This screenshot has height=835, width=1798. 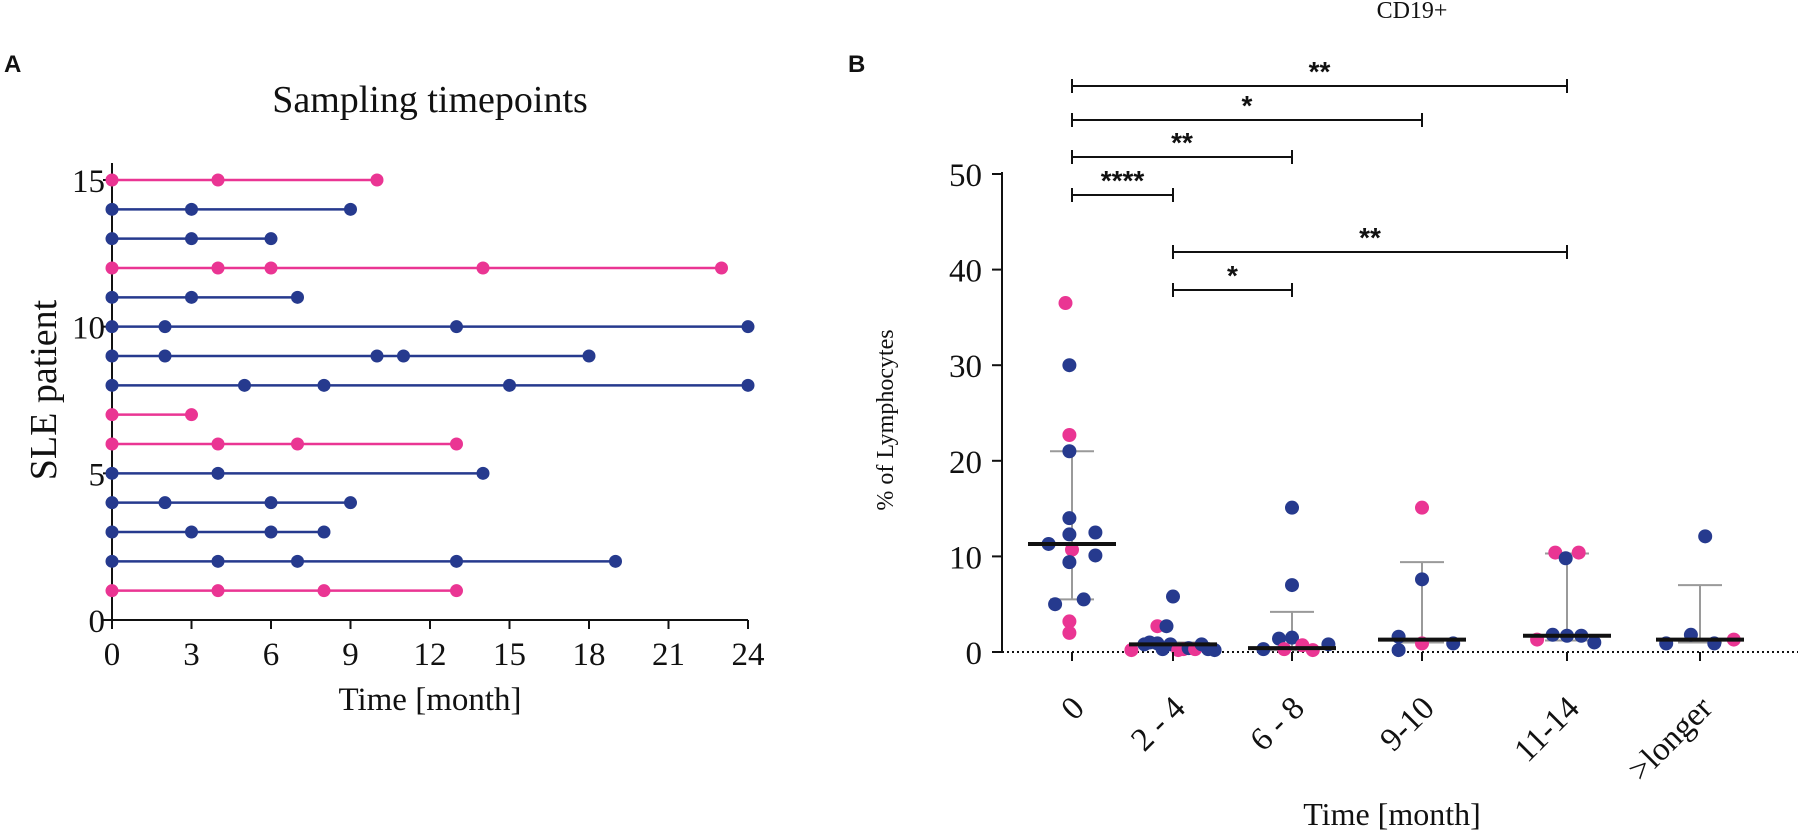 What do you see at coordinates (1387, 720) in the screenshot?
I see `panel-b-x-ticks: 0 2 - 4 6 - 8 9-10 11-14 >longer` at bounding box center [1387, 720].